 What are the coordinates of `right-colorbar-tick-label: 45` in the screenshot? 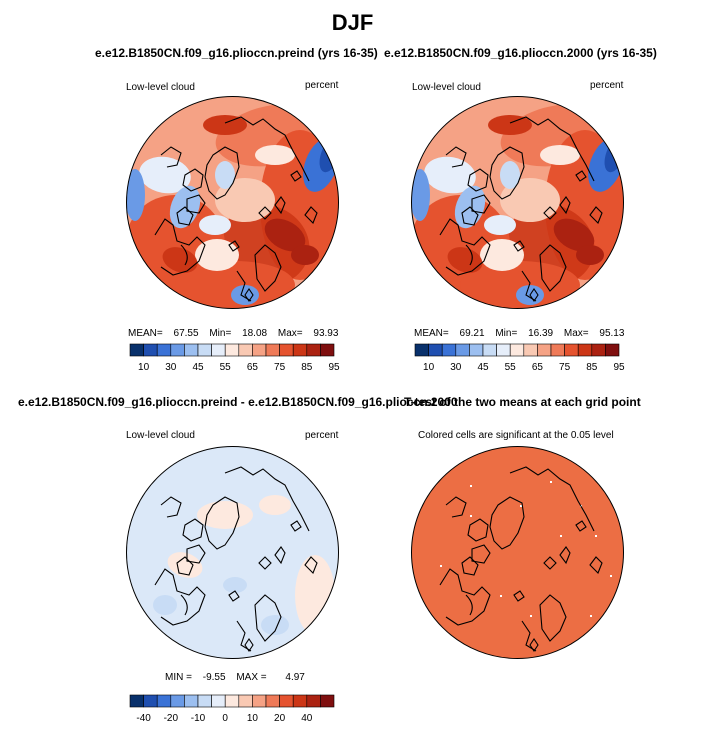 It's located at (483, 367).